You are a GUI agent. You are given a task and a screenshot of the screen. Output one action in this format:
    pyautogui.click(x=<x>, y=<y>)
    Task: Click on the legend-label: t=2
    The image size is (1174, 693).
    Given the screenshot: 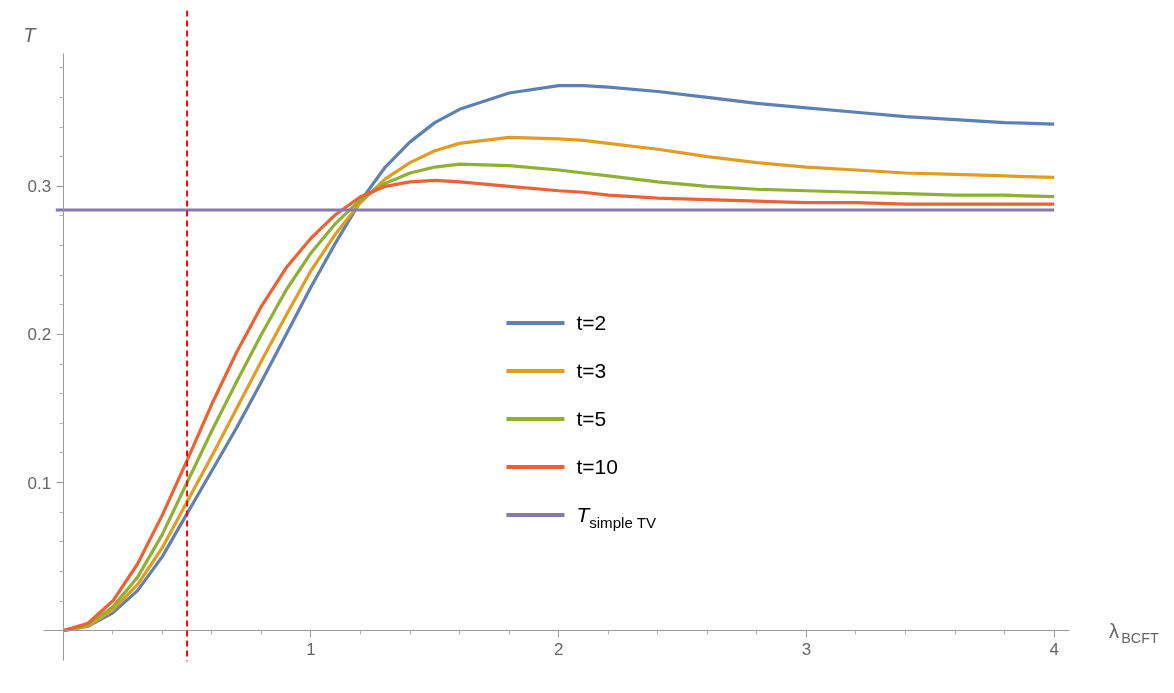 What is the action you would take?
    pyautogui.click(x=591, y=323)
    